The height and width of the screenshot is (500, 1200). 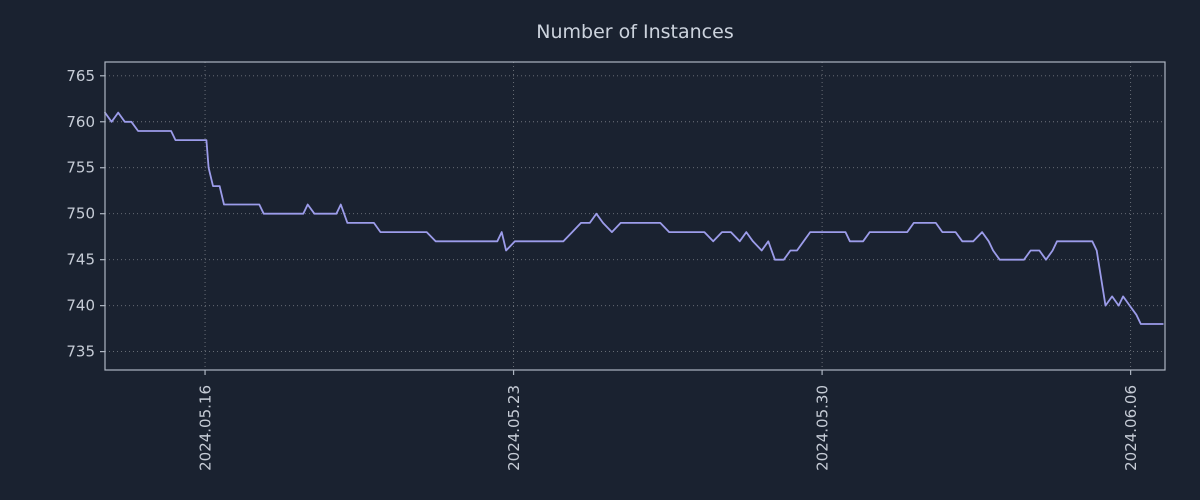 What do you see at coordinates (823, 428) in the screenshot?
I see `x-tick-label: 2024.05.30` at bounding box center [823, 428].